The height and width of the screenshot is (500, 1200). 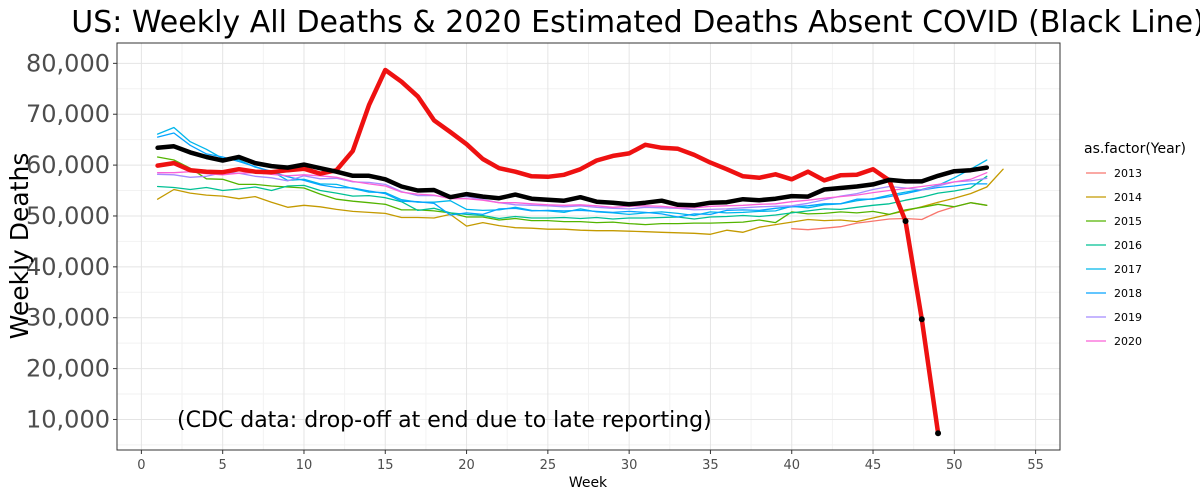 I want to click on legend-label-2019: 2019, so click(x=1128, y=317).